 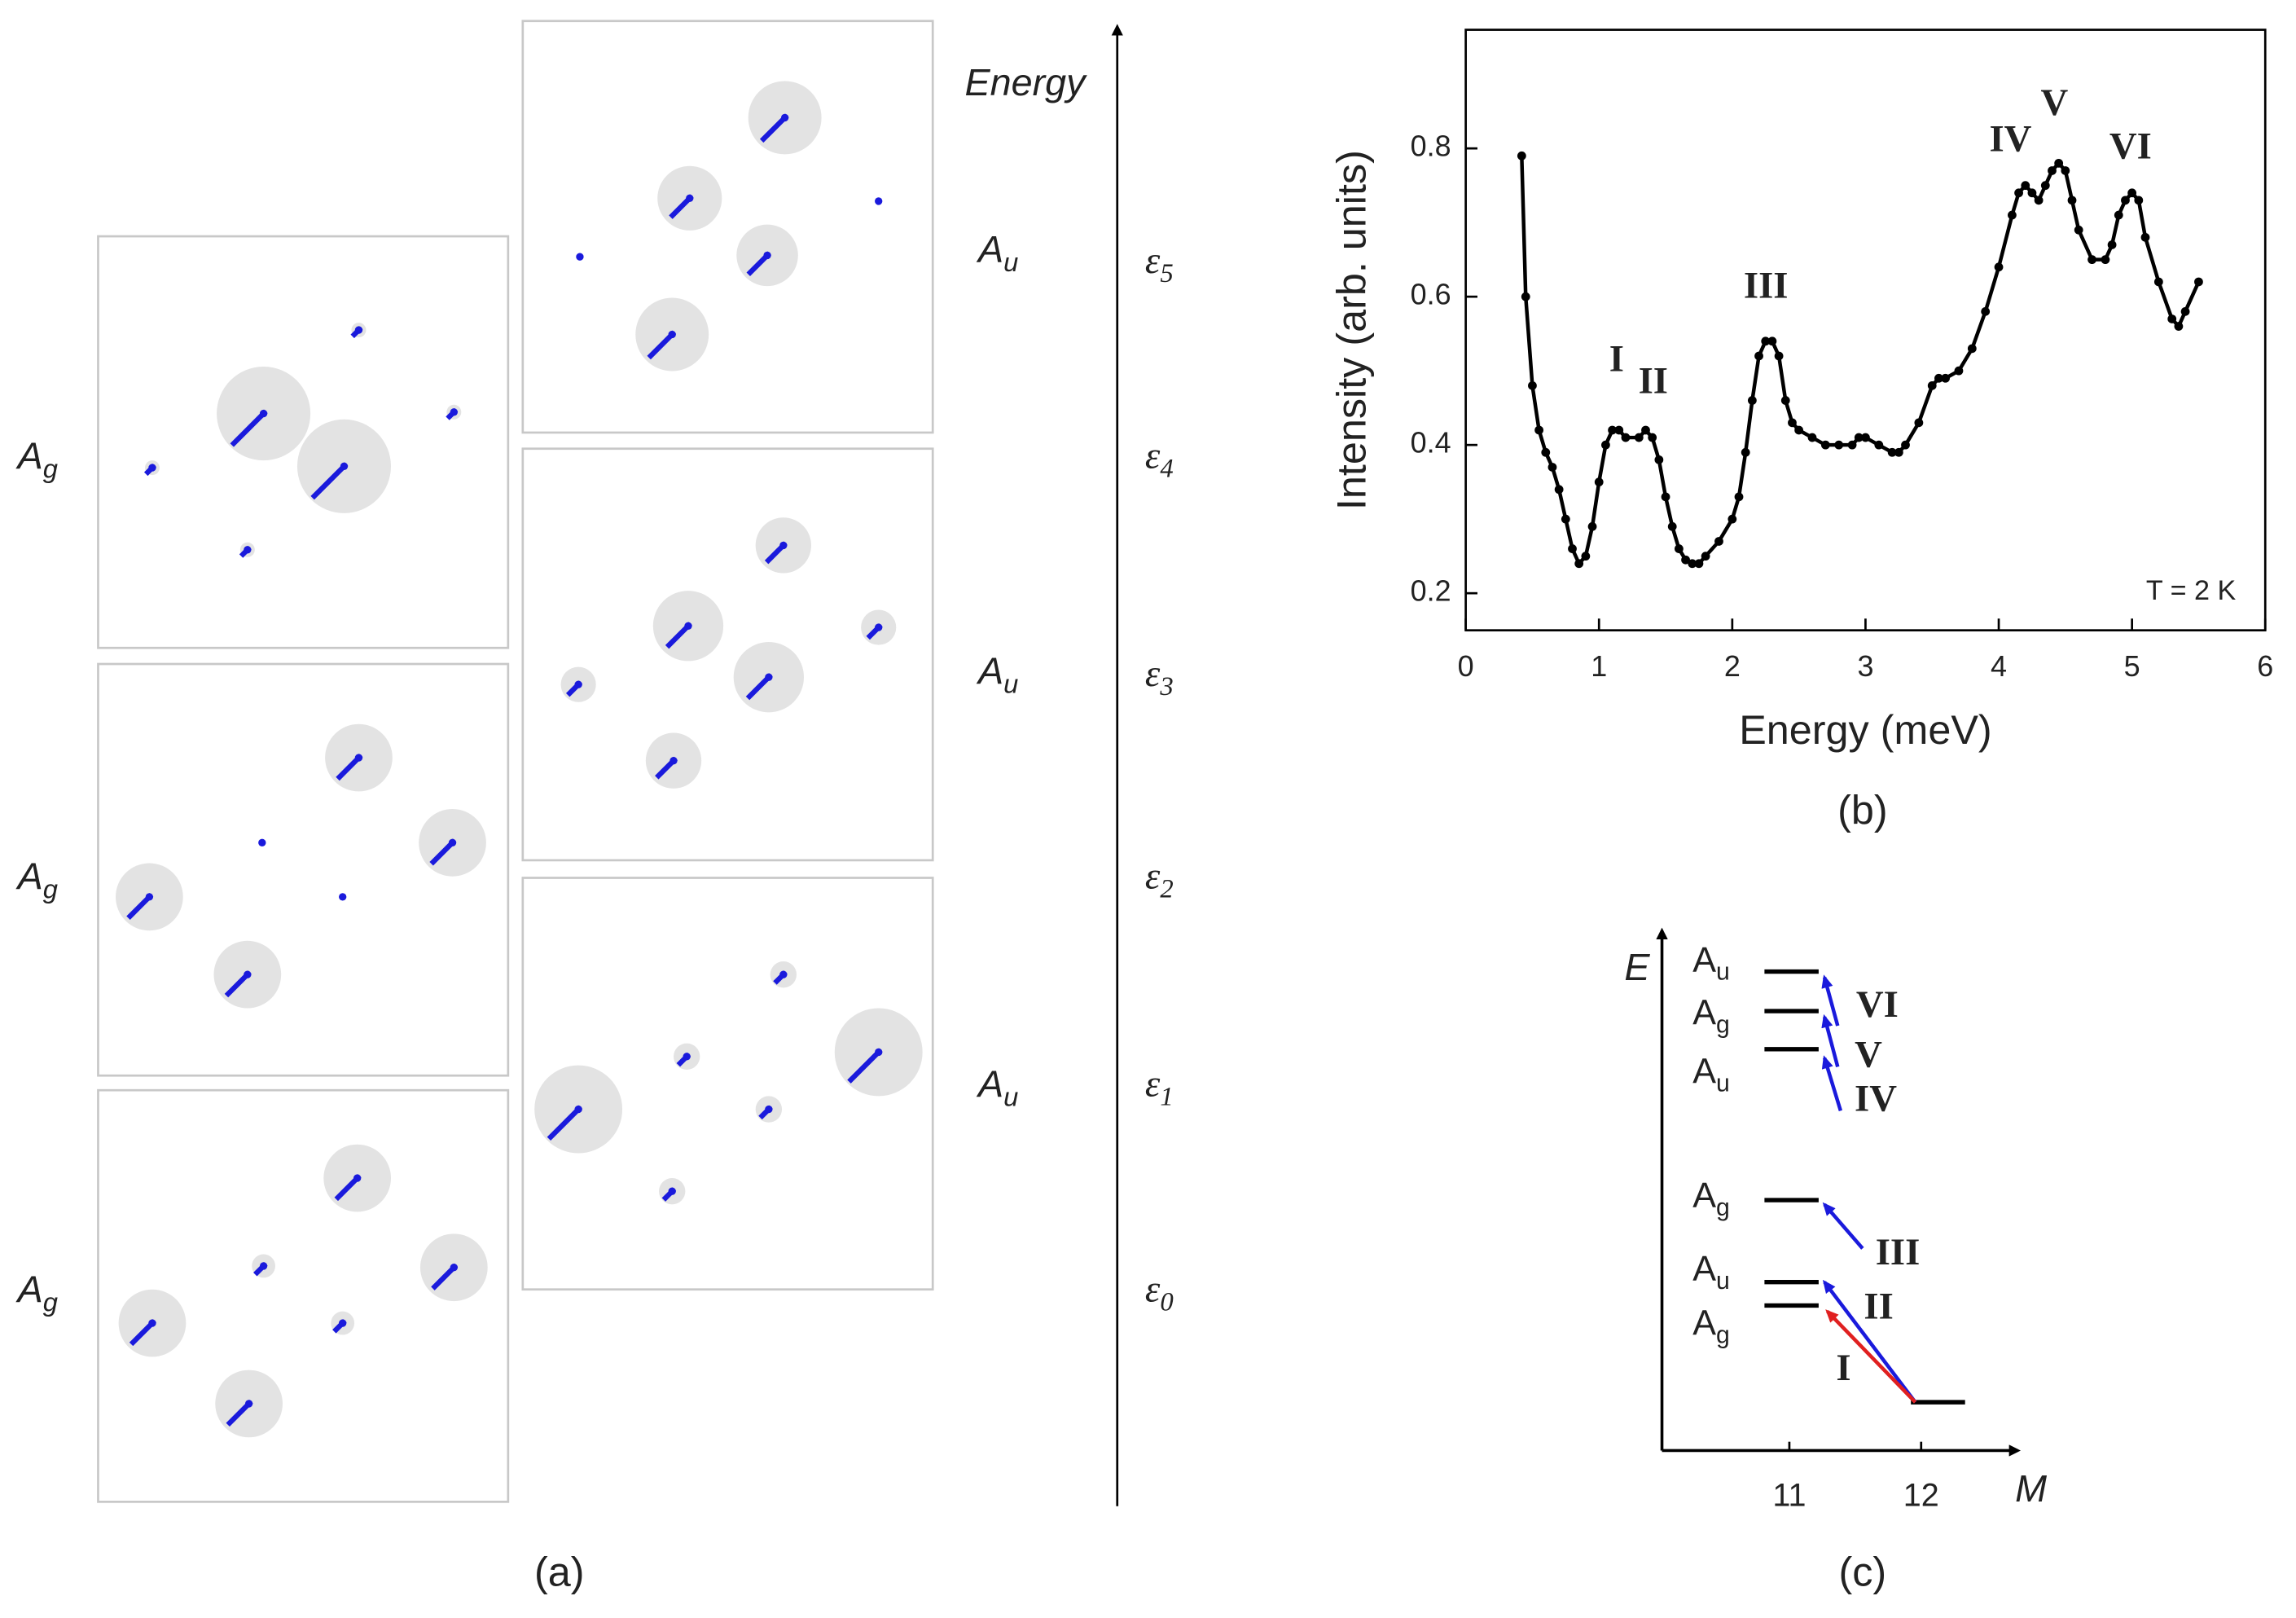 I want to click on level-label: Au, so click(x=1711, y=963).